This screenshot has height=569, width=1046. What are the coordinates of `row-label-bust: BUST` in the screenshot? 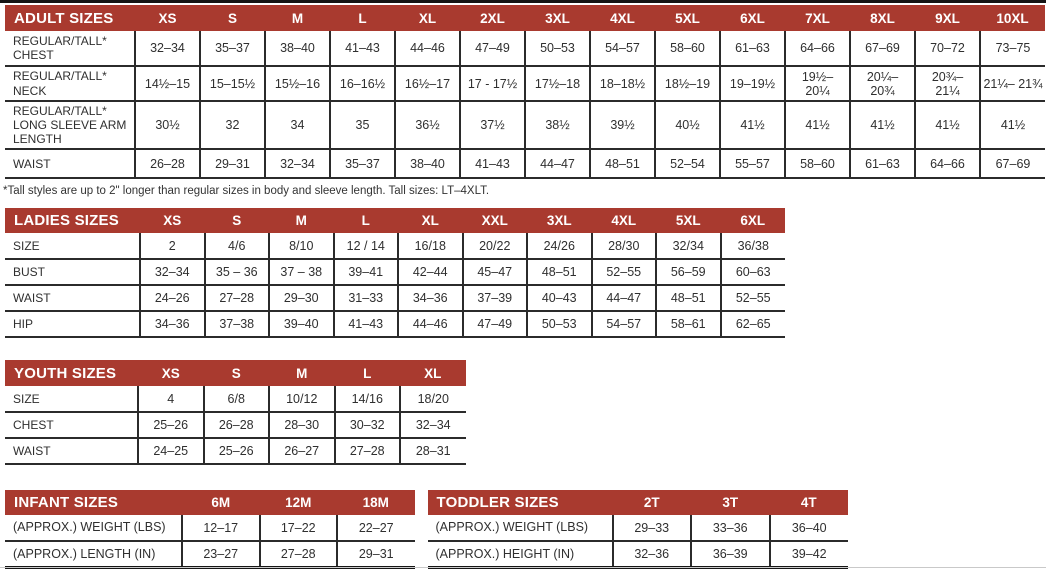 It's located at (72, 273).